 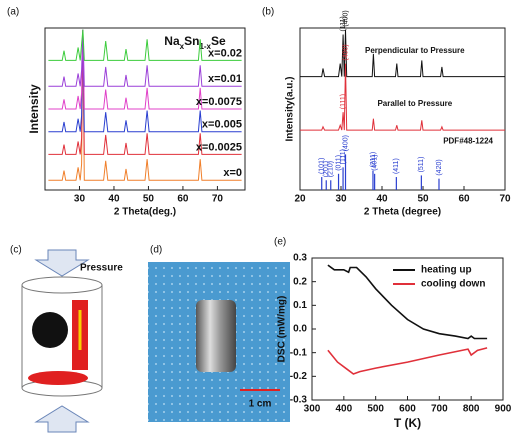 What do you see at coordinates (503, 409) in the screenshot?
I see `x-tick-label: 900` at bounding box center [503, 409].